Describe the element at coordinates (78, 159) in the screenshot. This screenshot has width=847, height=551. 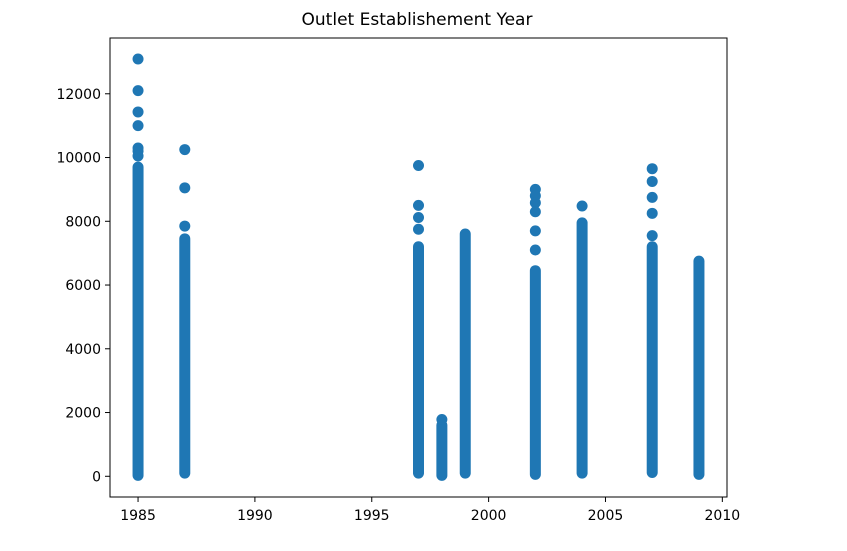
I see `y-tick-label: 10000` at that location.